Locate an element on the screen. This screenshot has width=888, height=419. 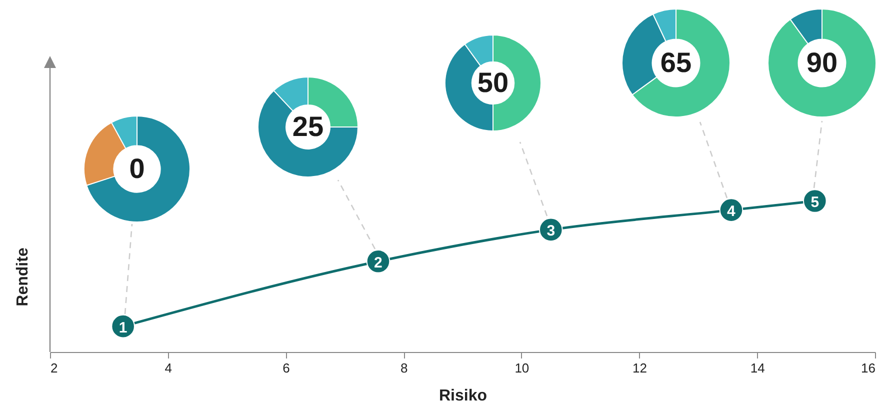
text: 25 is located at coordinates (308, 126).